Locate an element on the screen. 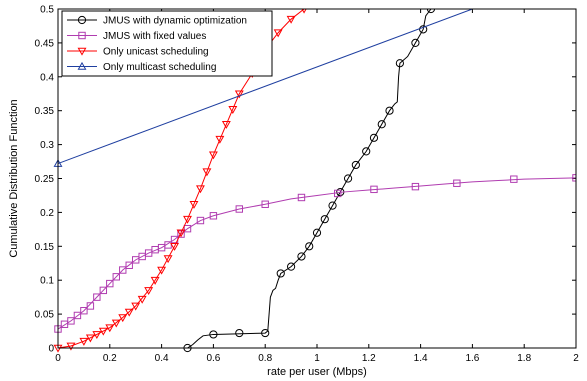  x-tick-label: 0.2 is located at coordinates (110, 358).